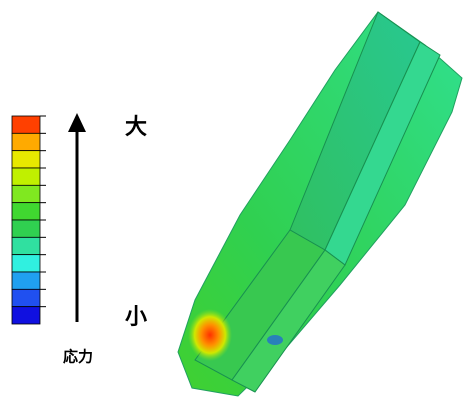  Describe the element at coordinates (275, 340) in the screenshot. I see `cold-spot` at that location.